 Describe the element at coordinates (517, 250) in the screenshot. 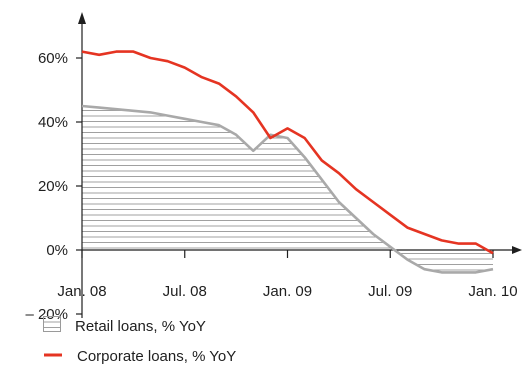

I see `x-axis-arrow` at that location.